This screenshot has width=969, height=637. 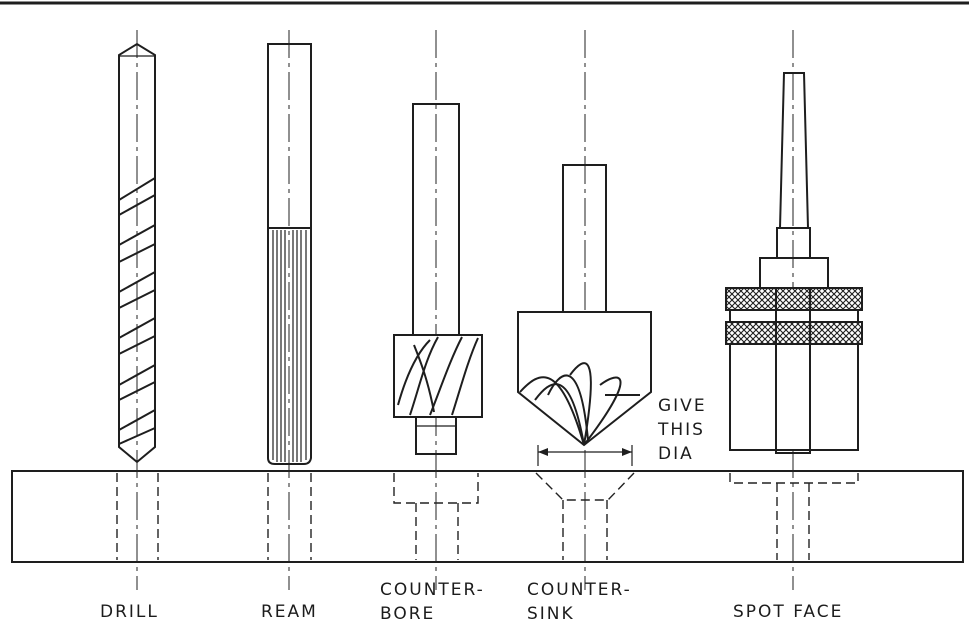 I want to click on workpiece-plate, so click(x=487, y=516).